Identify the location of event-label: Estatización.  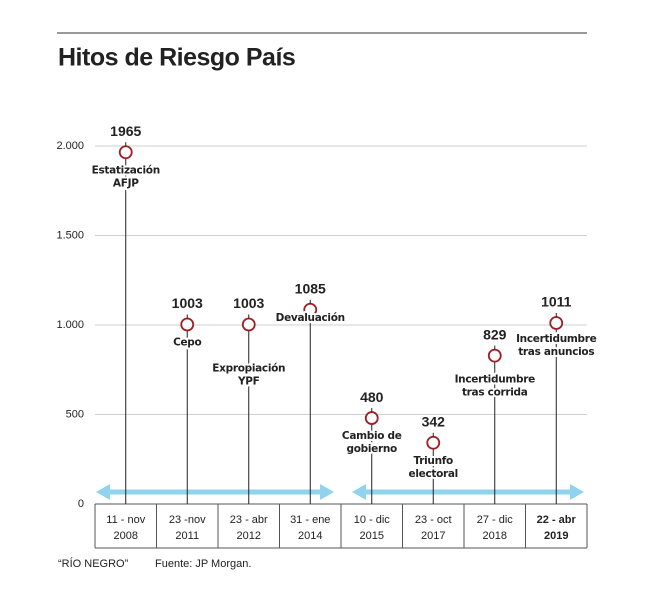
(126, 170).